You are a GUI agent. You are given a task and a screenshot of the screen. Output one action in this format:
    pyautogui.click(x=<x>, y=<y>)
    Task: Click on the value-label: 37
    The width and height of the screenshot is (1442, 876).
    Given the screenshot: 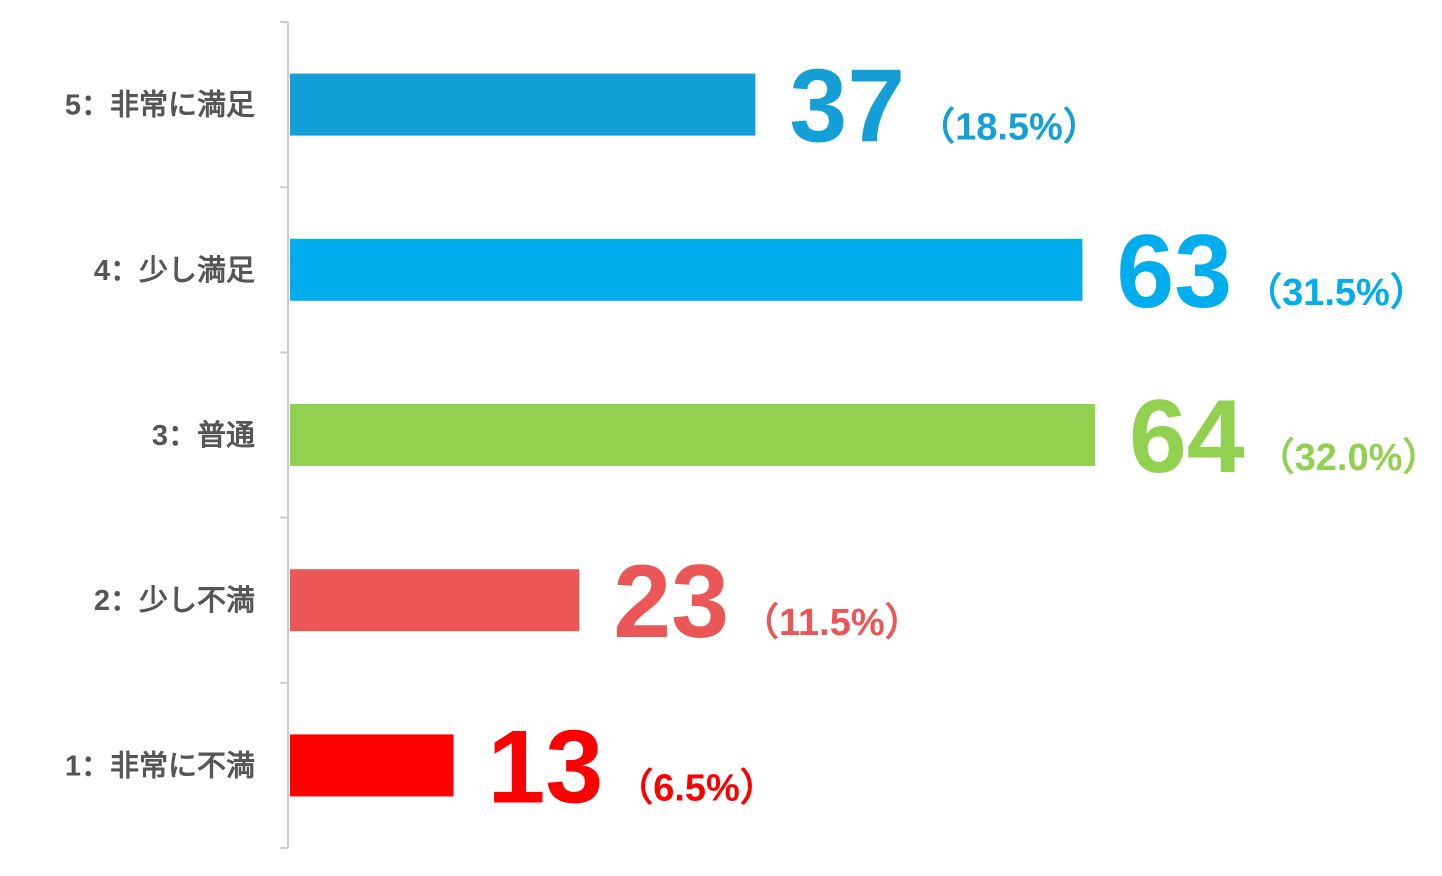 What is the action you would take?
    pyautogui.click(x=847, y=107)
    